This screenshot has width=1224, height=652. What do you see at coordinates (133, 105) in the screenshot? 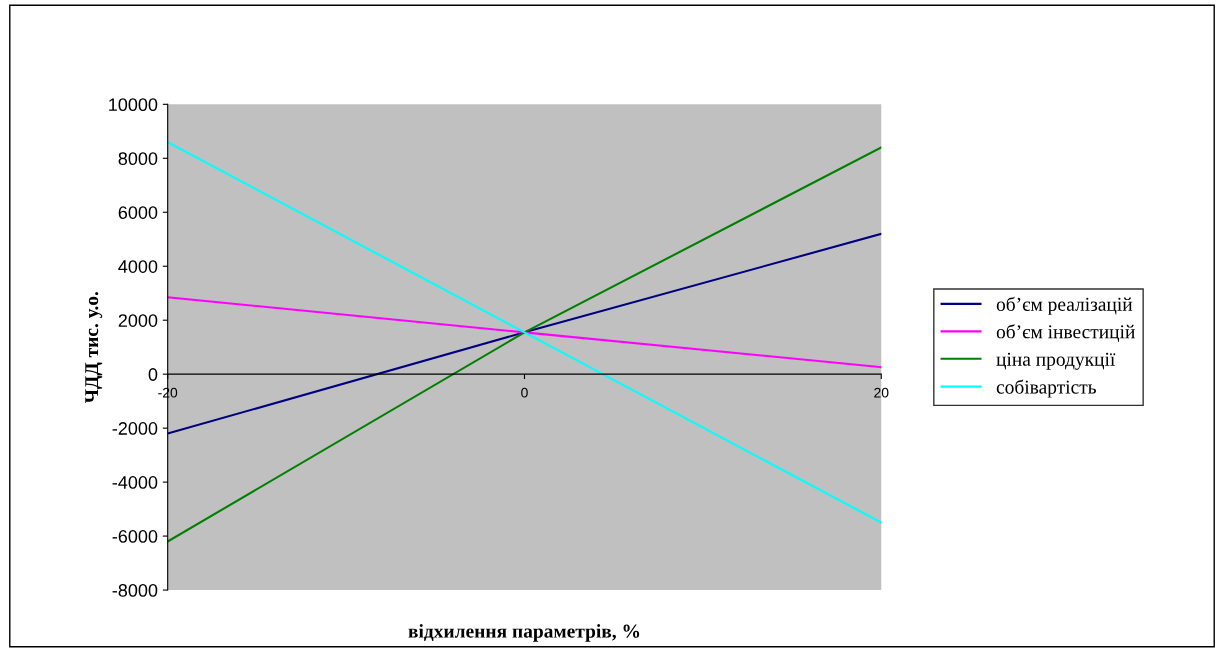
I see `y-tick-label: 10000` at bounding box center [133, 105].